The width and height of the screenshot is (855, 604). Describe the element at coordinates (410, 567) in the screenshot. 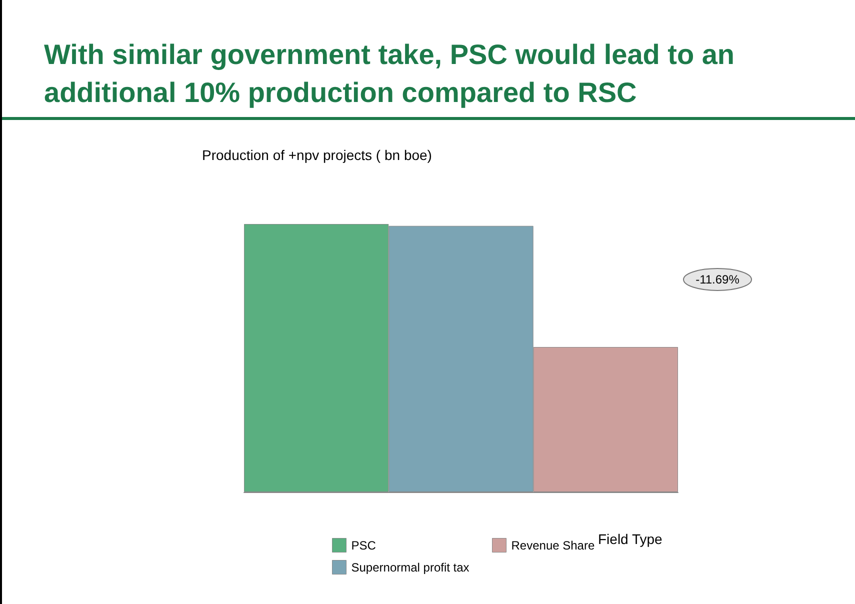

I see `legend-label: Supernormal profit tax` at that location.